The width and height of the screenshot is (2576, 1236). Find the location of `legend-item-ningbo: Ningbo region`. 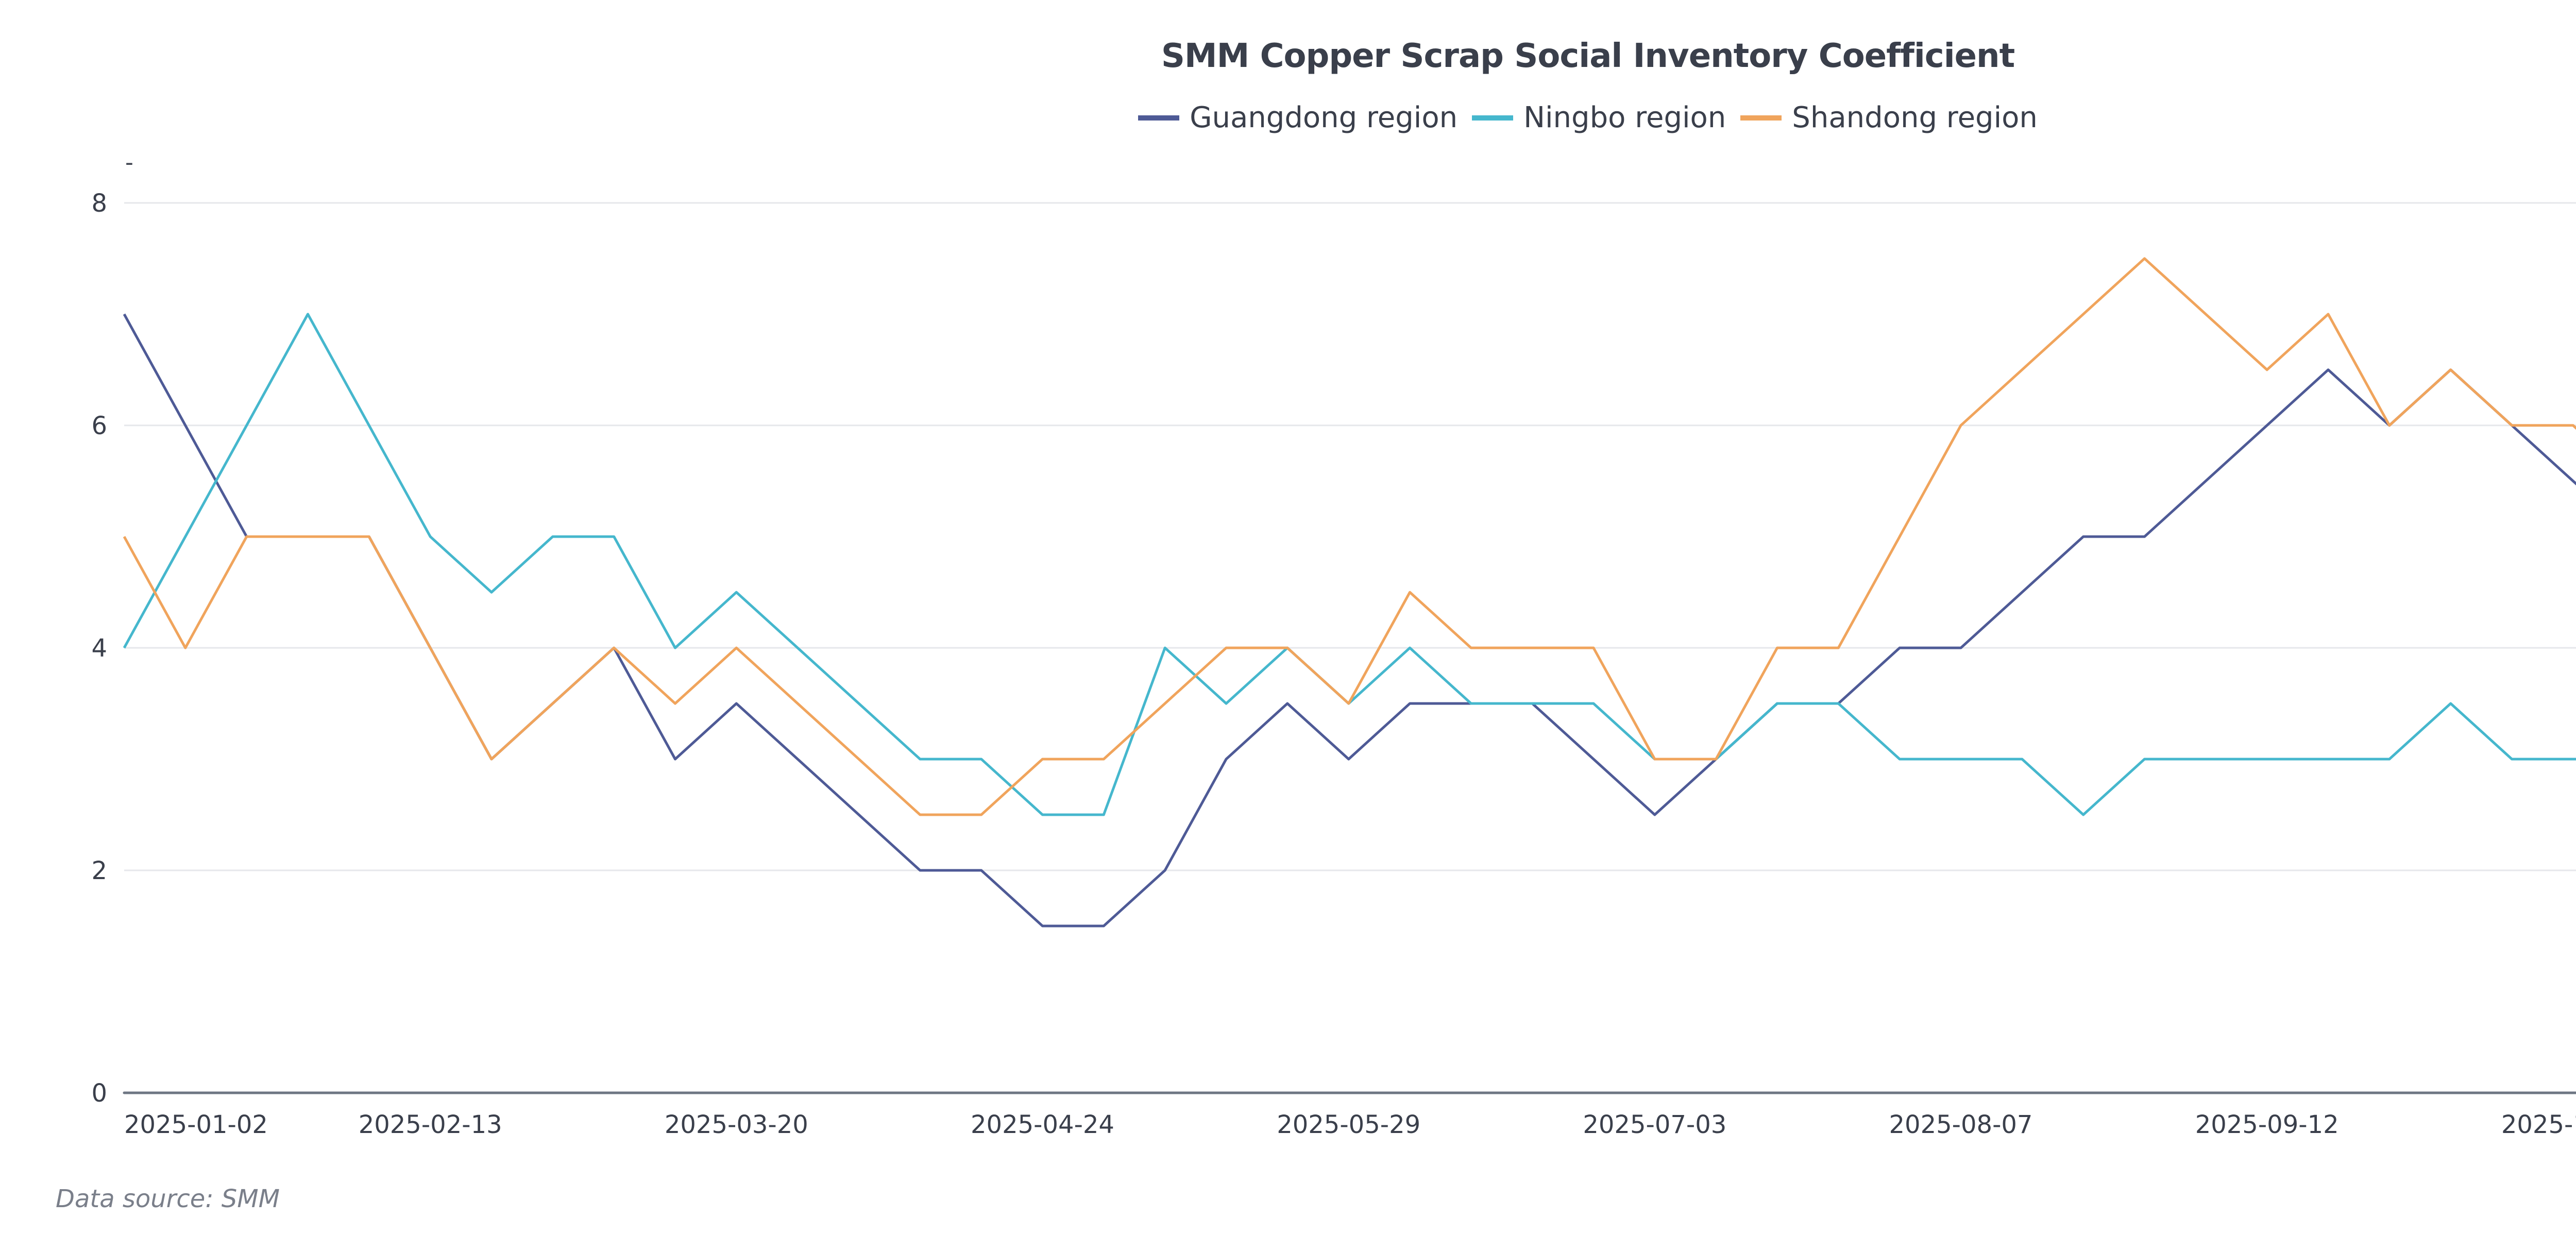

legend-item-ningbo: Ningbo region is located at coordinates (1599, 117).